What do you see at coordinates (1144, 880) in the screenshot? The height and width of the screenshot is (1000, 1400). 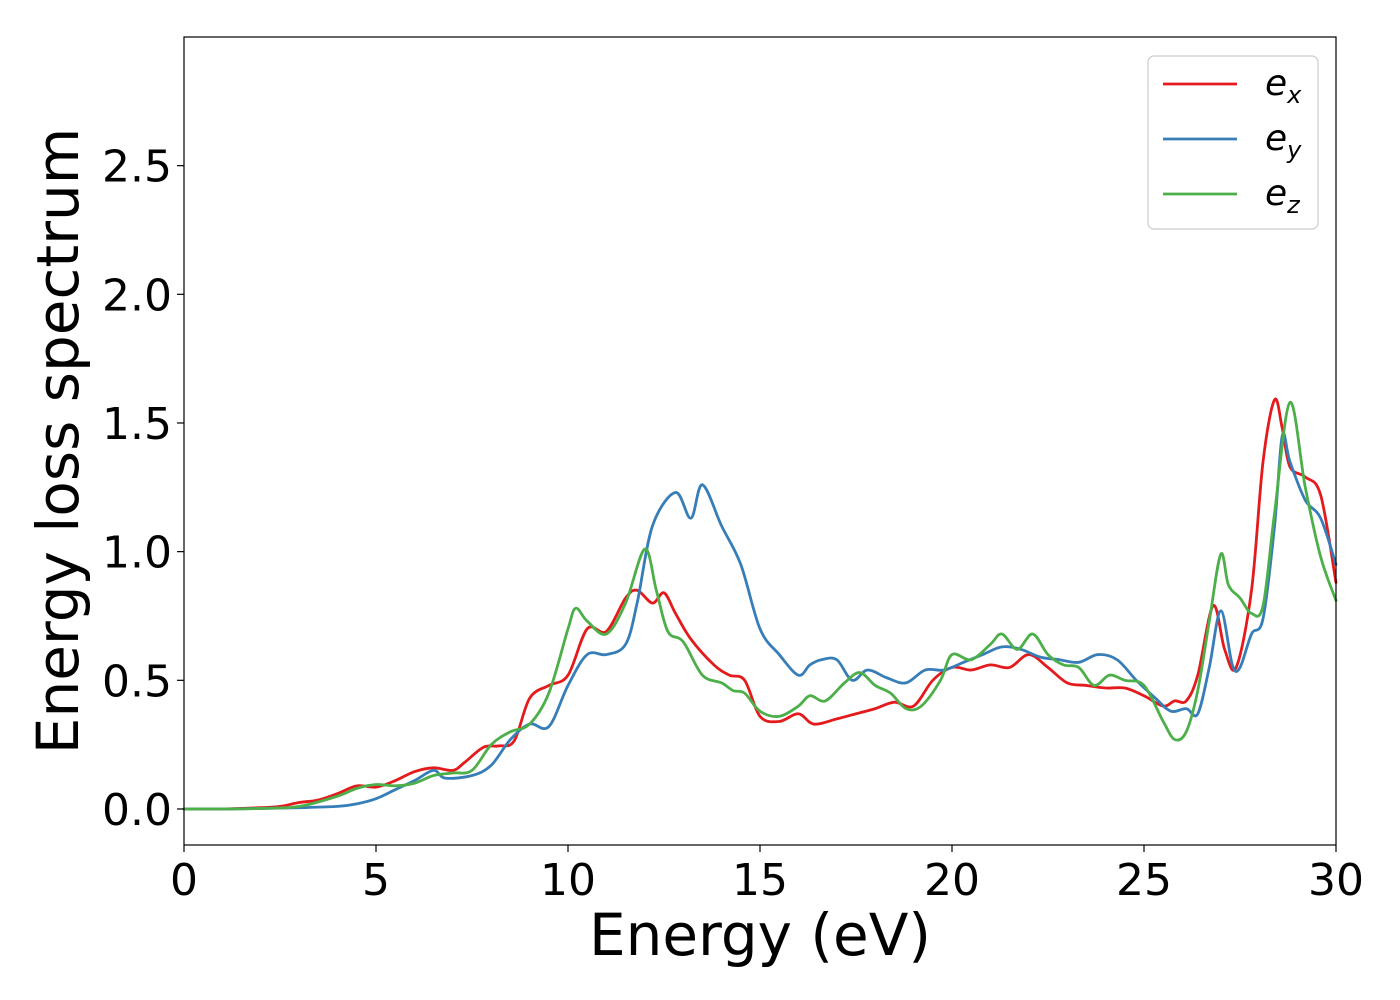 I see `x-tick-label: 25` at bounding box center [1144, 880].